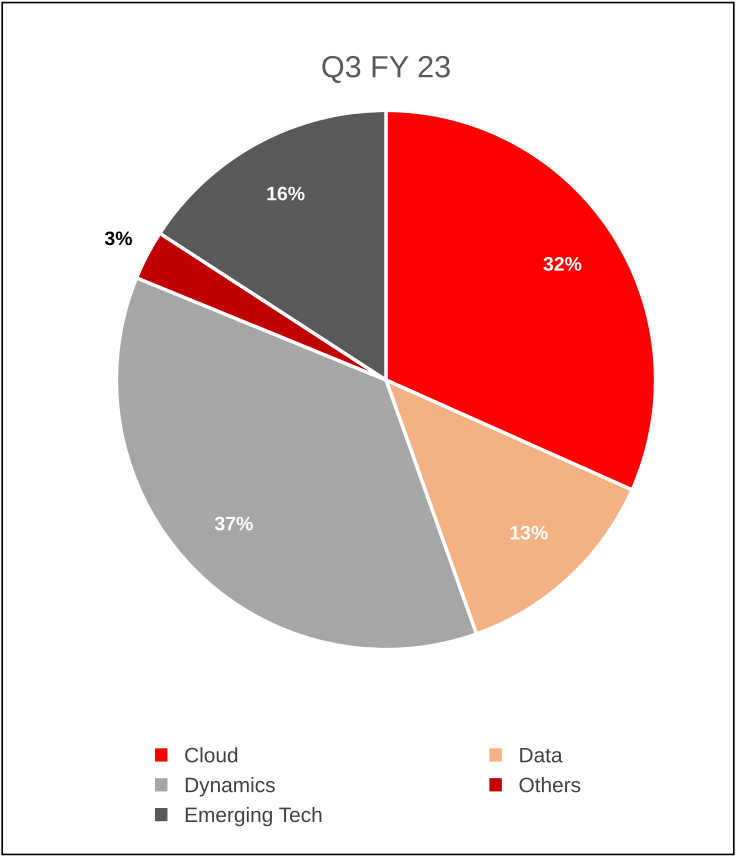 This screenshot has width=736, height=857. I want to click on data-label: 37%, so click(233, 523).